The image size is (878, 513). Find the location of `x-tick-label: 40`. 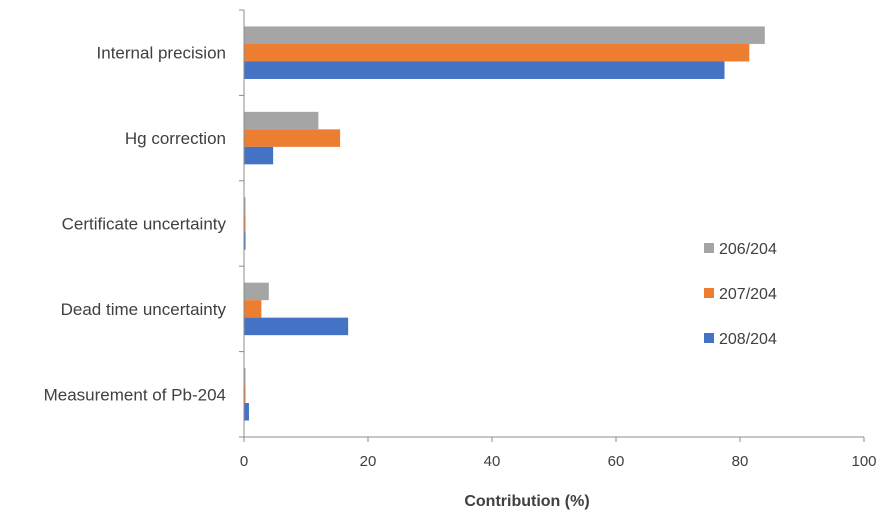

x-tick-label: 40 is located at coordinates (492, 461).